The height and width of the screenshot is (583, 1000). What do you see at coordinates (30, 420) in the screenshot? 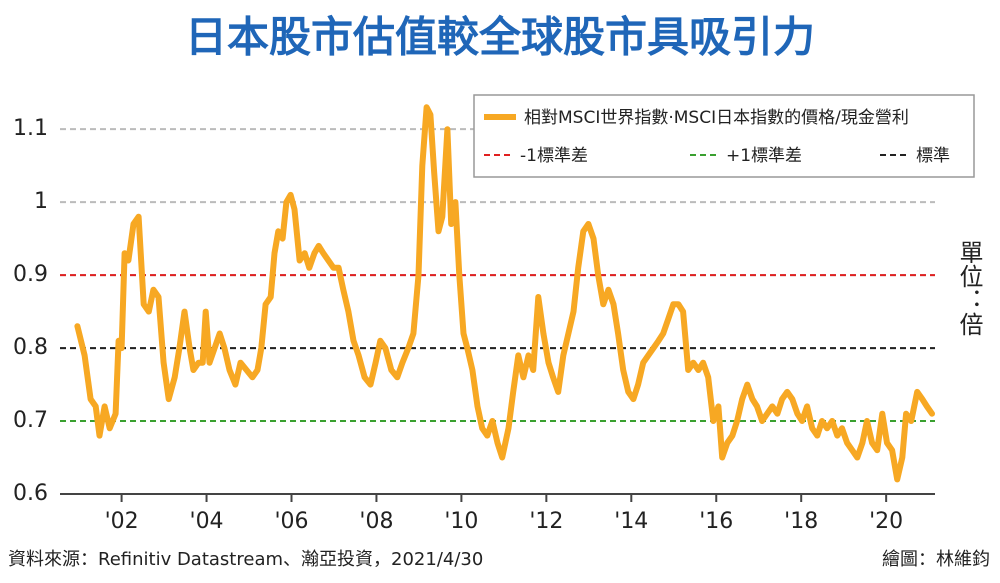
I see `y-tick-label: 0.7` at bounding box center [30, 420].